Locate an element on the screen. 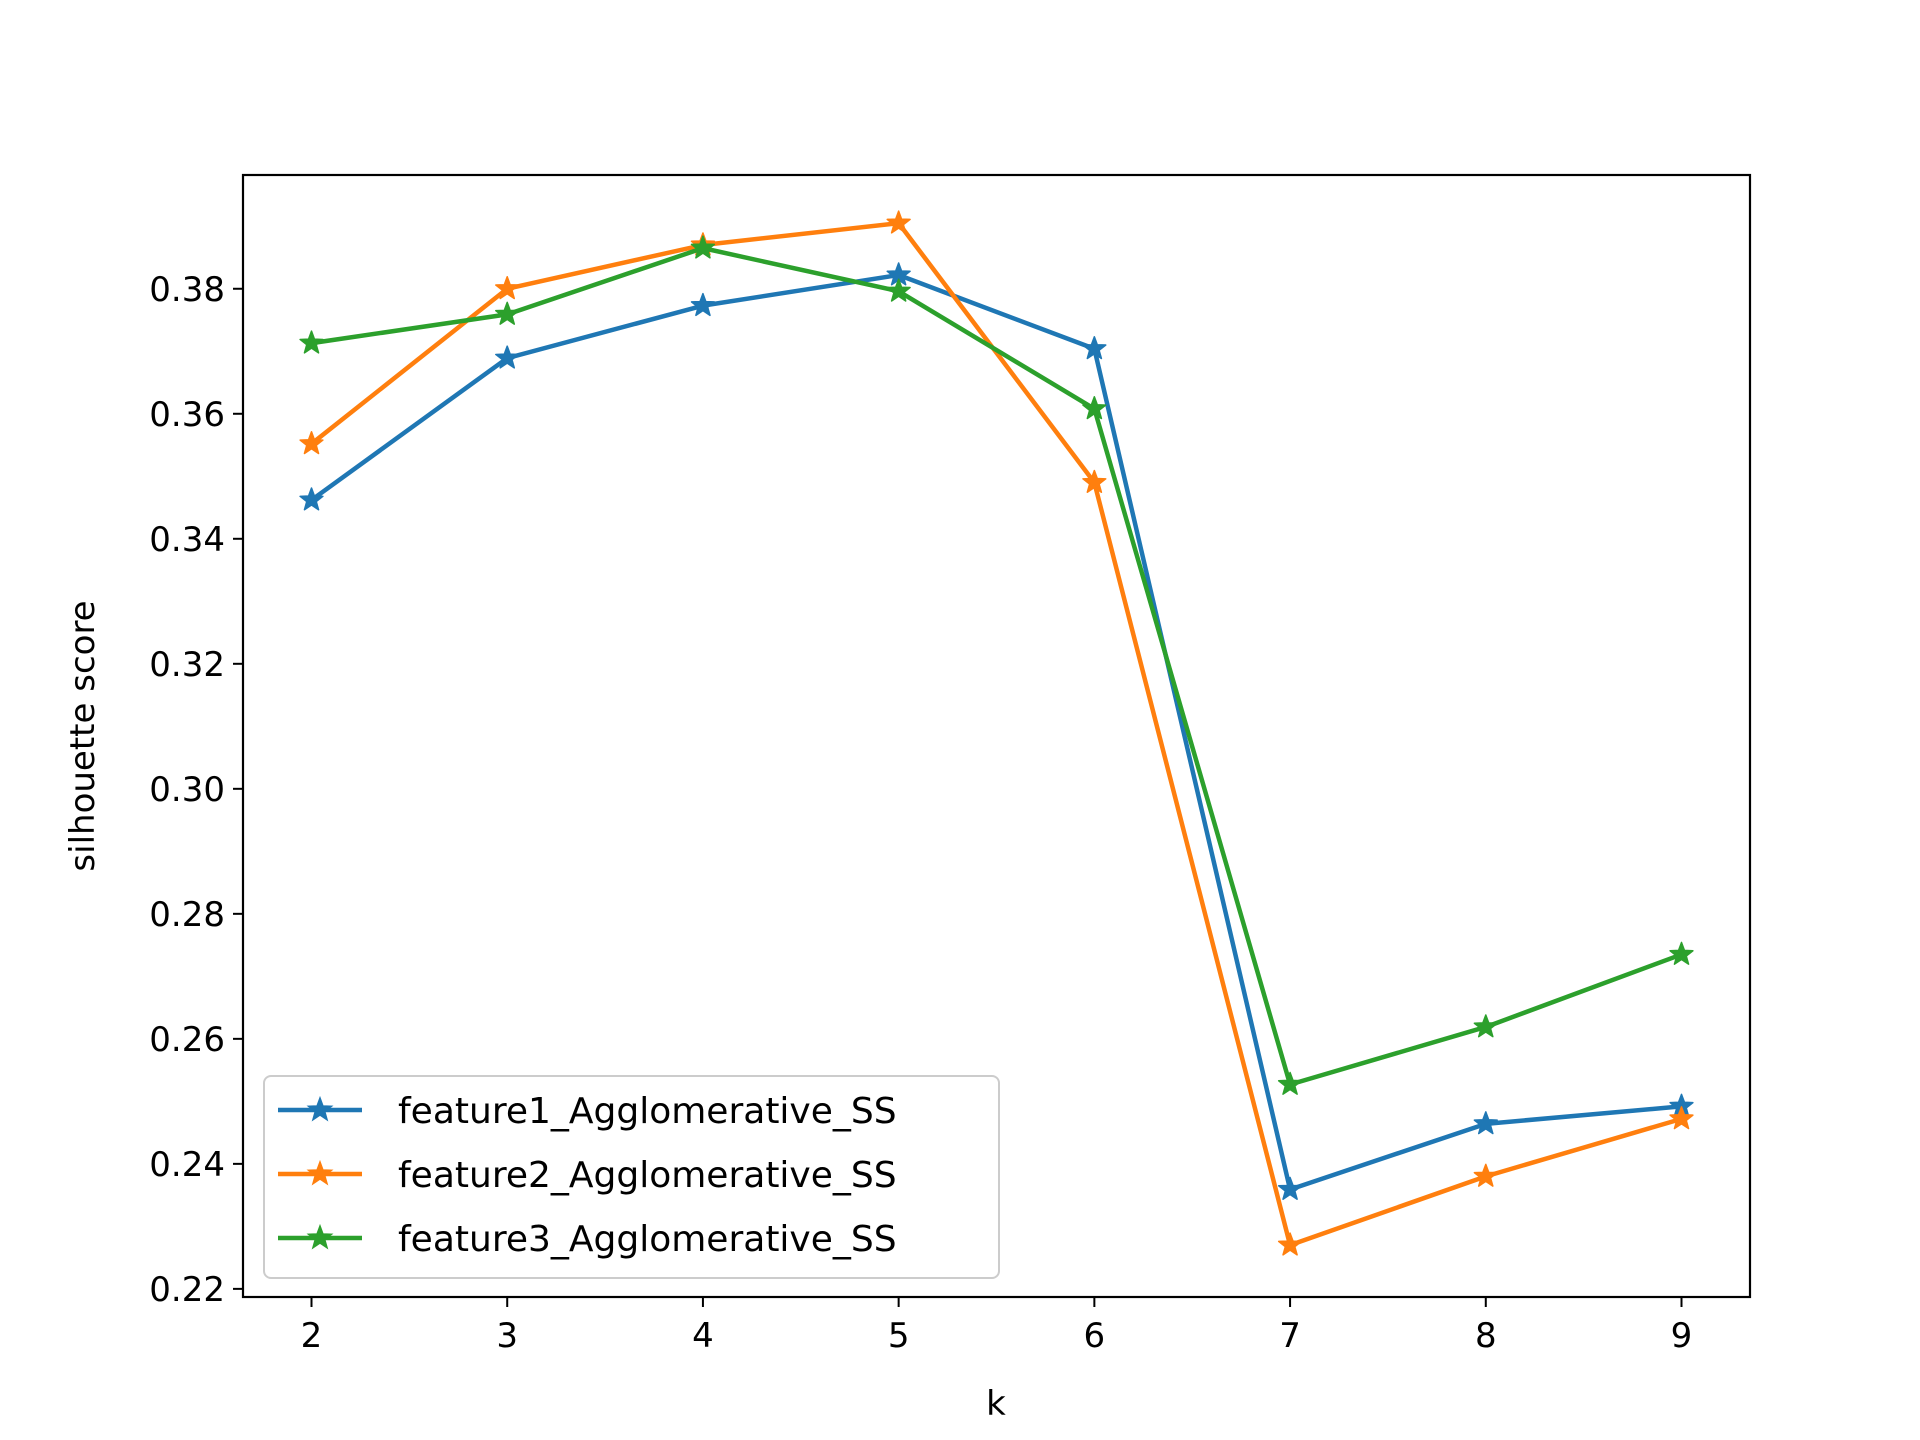 The width and height of the screenshot is (1920, 1440). legend-label: feature3_Agglomerative_SS is located at coordinates (647, 1239).